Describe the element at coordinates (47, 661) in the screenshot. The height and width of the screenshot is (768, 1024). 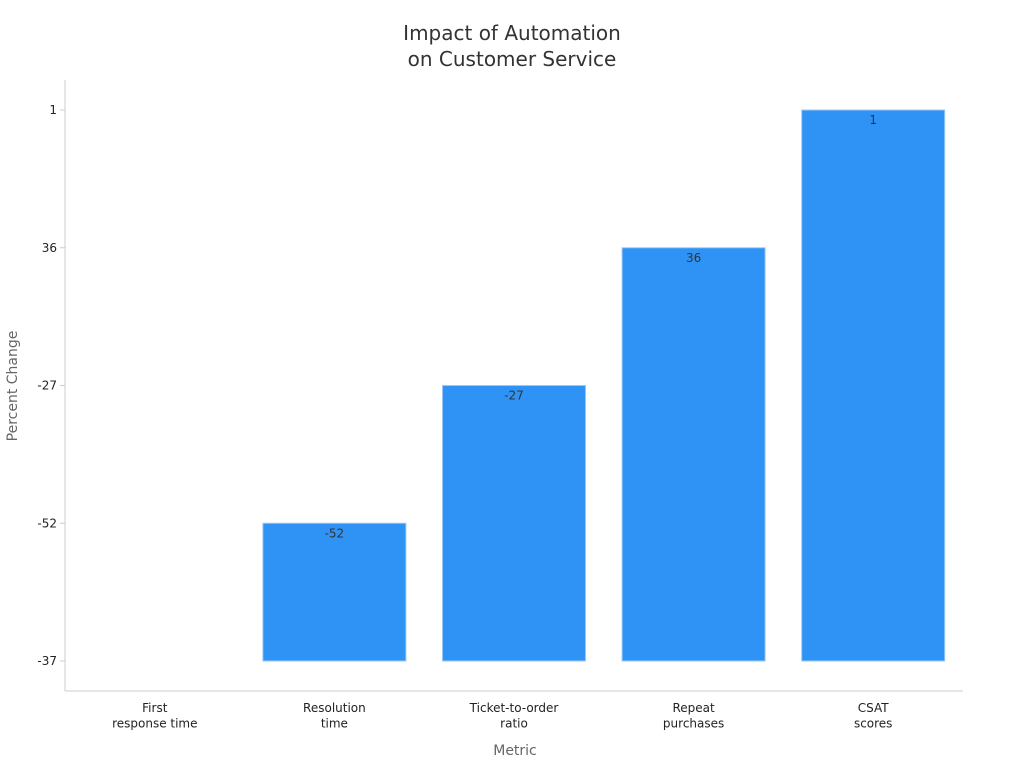
I see `y-tick-label: -37` at that location.